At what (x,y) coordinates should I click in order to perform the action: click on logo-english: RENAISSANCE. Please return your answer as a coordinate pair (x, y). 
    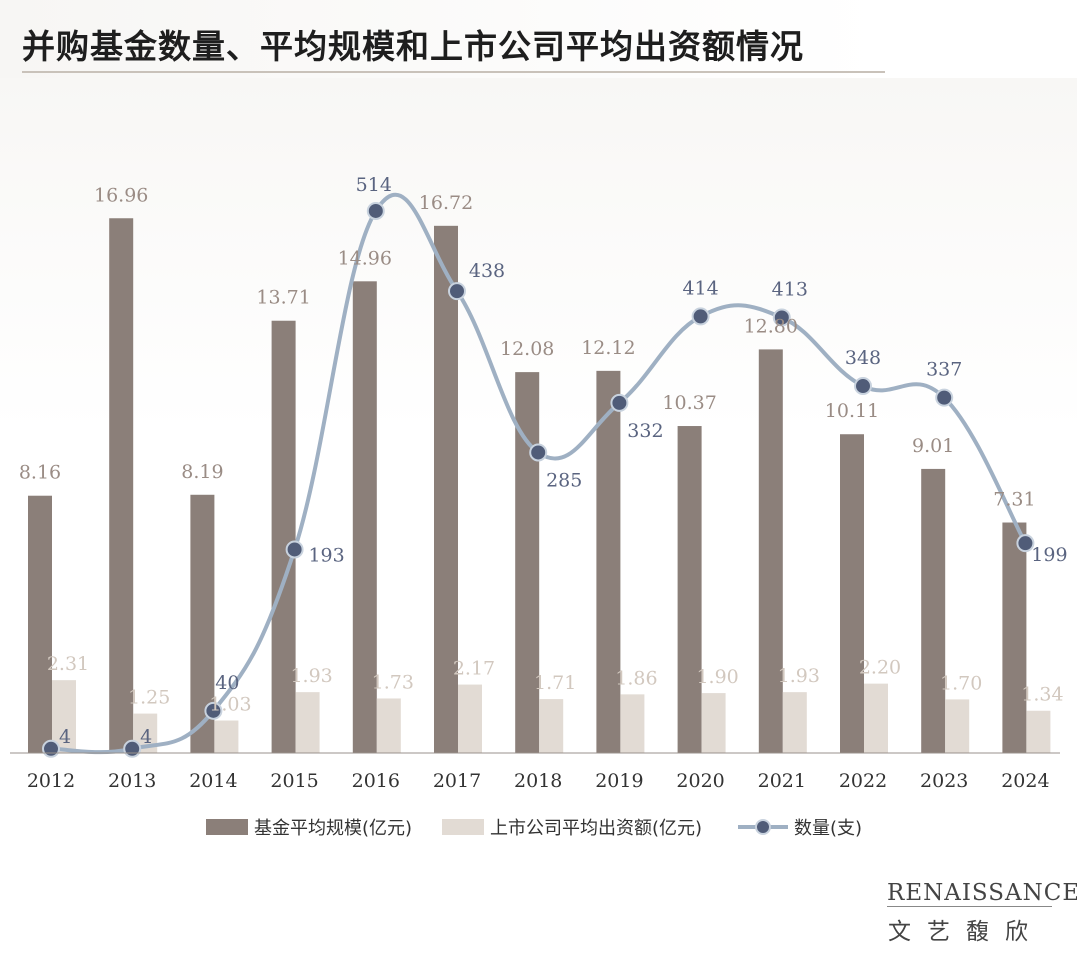
    Looking at the image, I should click on (982, 893).